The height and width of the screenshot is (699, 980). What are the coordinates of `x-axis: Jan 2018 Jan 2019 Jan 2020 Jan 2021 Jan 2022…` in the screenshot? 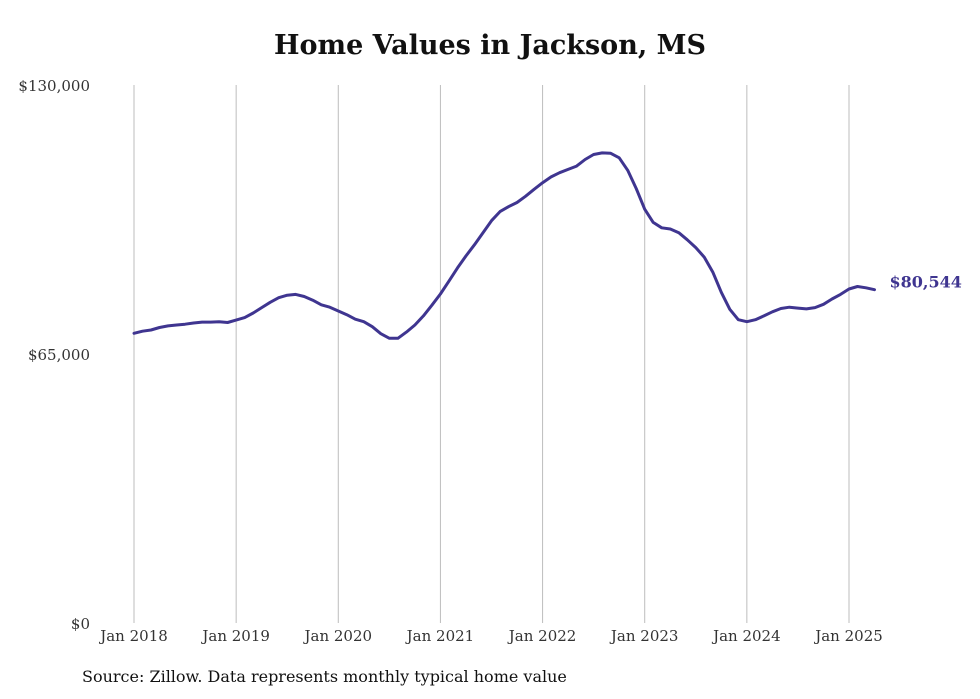 It's located at (490, 636).